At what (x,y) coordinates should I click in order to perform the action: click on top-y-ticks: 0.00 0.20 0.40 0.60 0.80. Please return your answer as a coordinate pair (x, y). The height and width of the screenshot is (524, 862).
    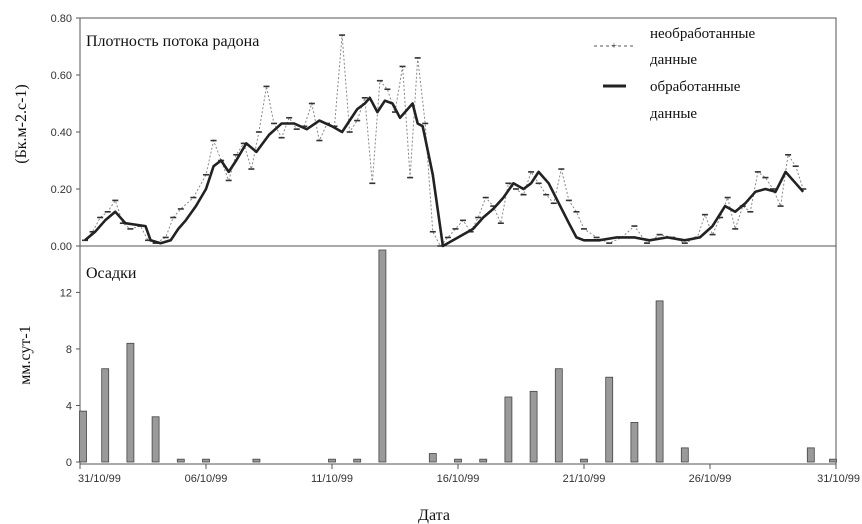
    Looking at the image, I should click on (65, 133).